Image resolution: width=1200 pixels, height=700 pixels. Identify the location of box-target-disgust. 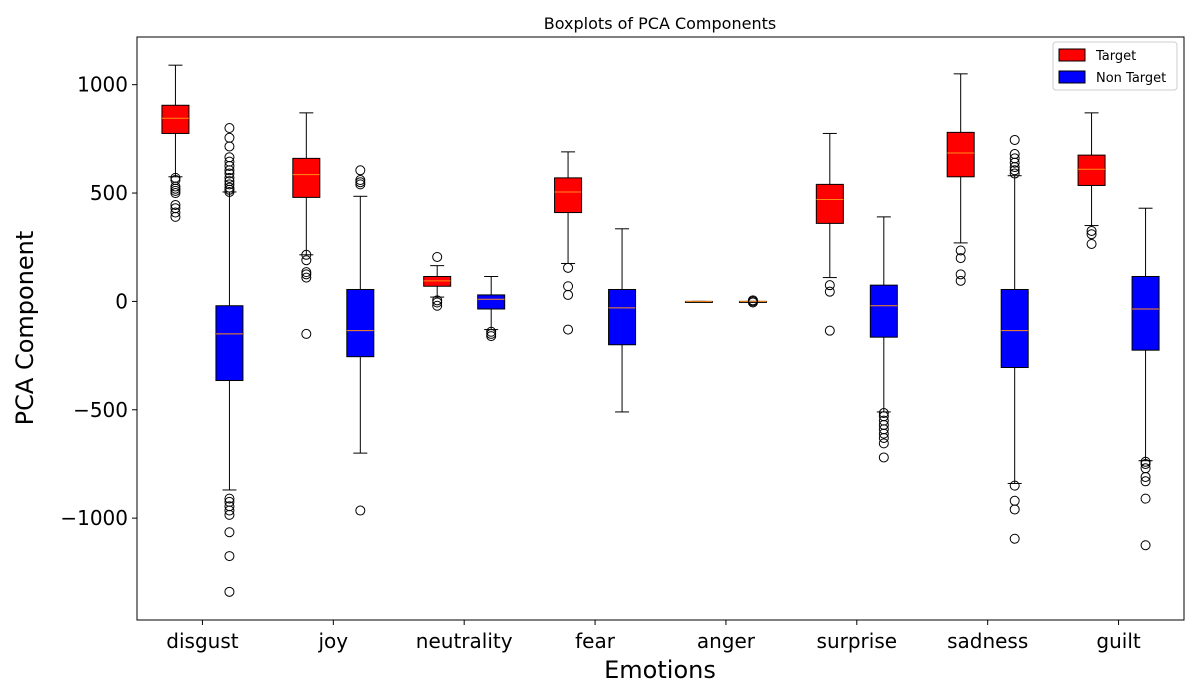
(175, 143).